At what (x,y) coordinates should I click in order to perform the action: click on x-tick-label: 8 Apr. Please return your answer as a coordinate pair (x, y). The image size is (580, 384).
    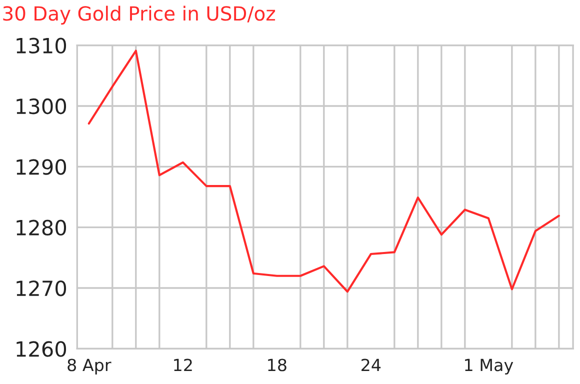
    Looking at the image, I should click on (90, 366).